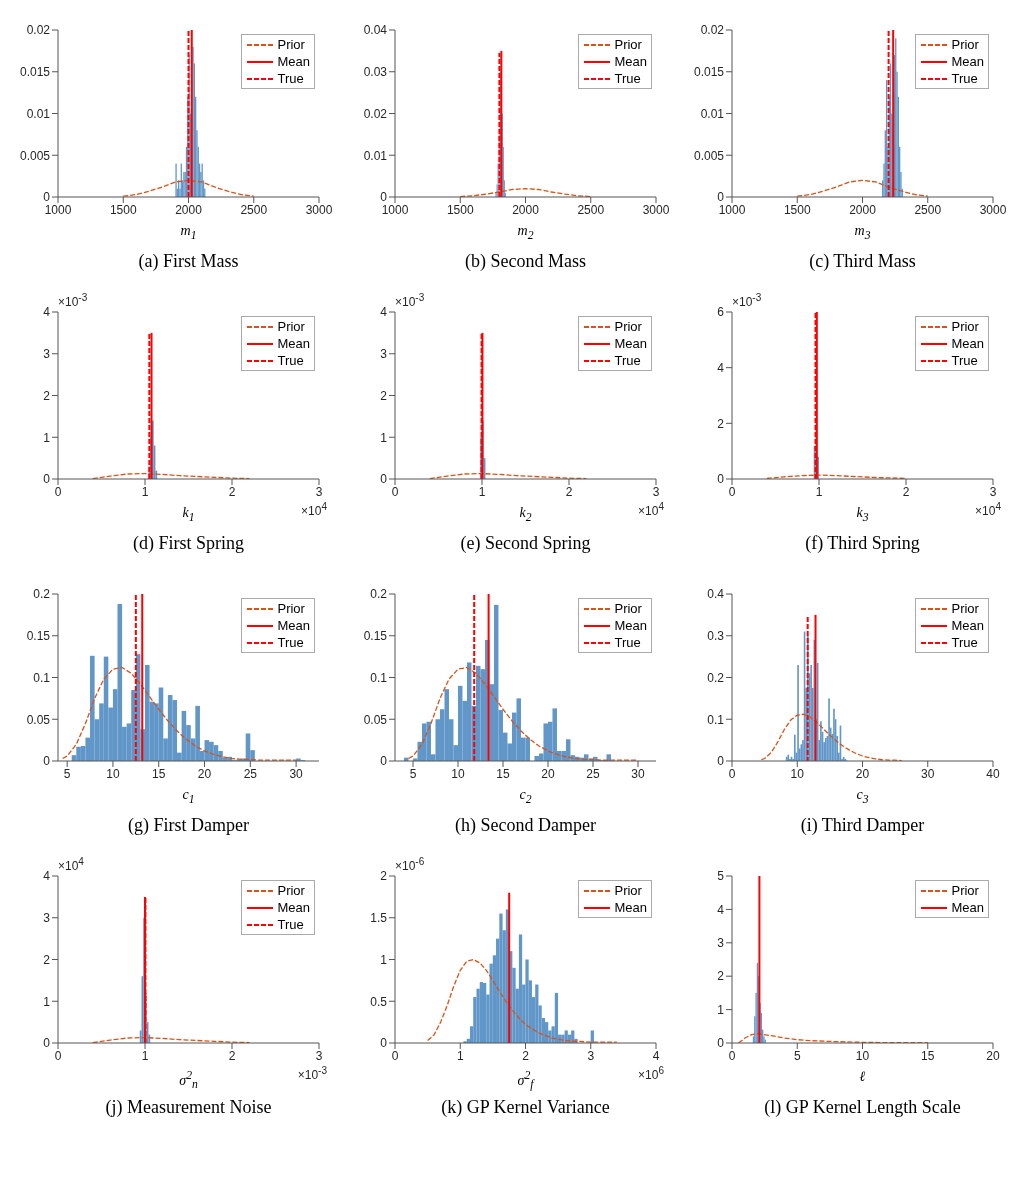 This screenshot has width=1025, height=1197. I want to click on text: (l) GP Kernel Length Scale, so click(862, 1107).